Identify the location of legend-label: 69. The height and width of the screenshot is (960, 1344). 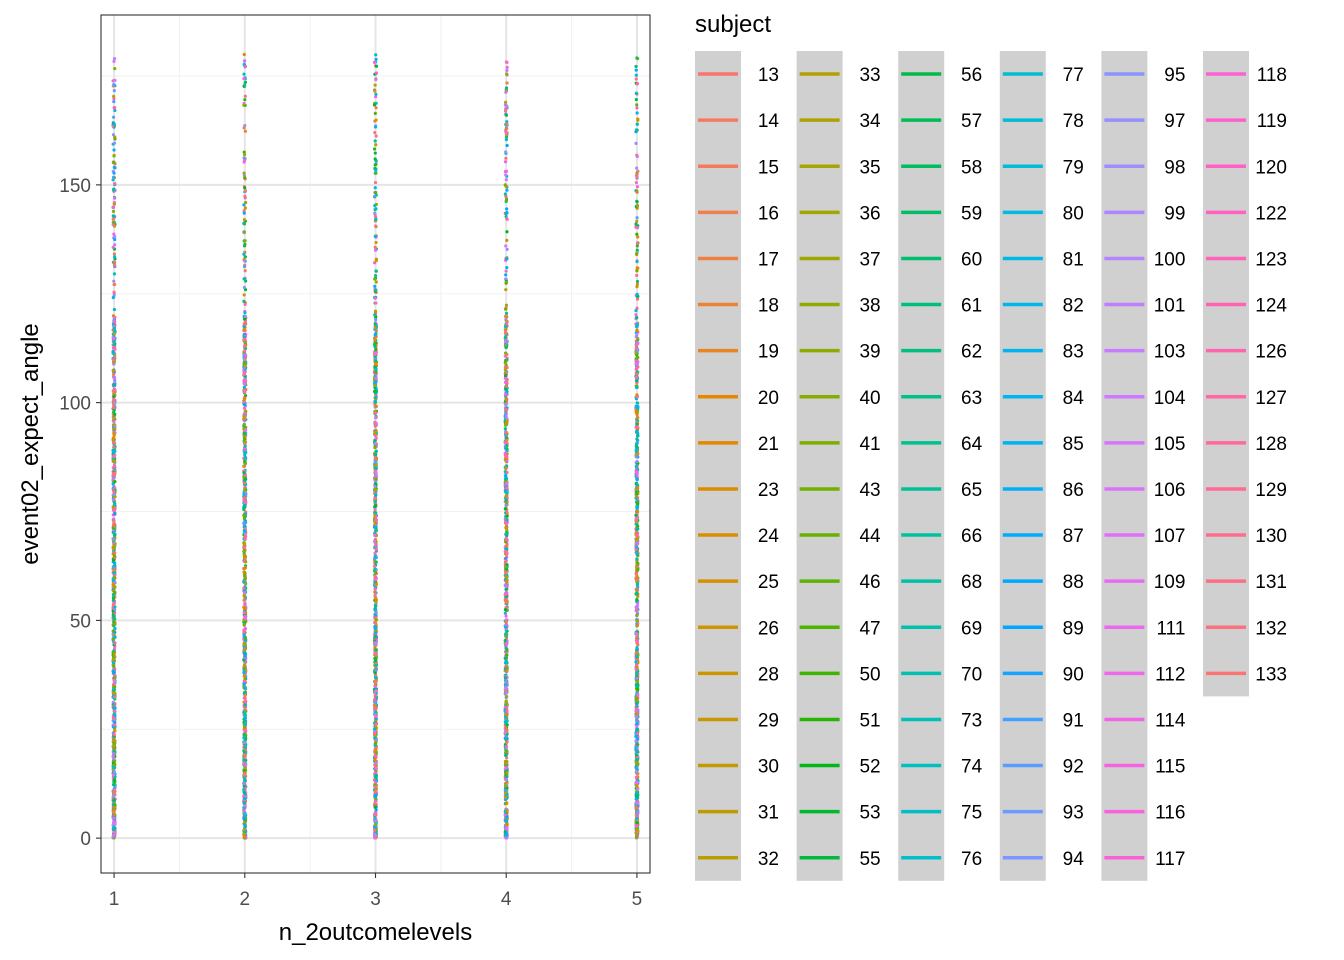
(971, 628).